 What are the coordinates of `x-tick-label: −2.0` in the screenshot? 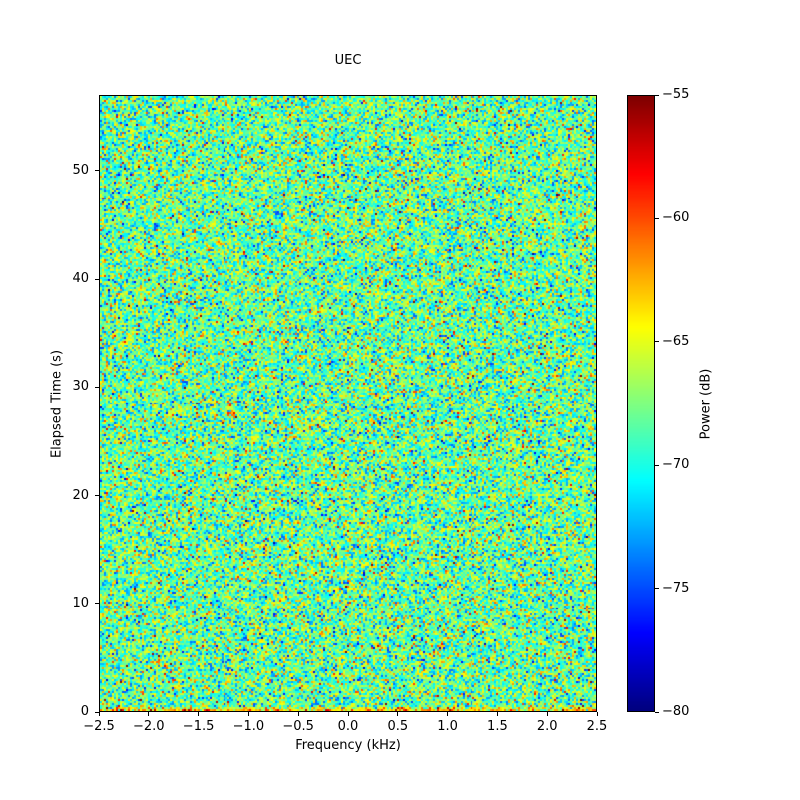 It's located at (149, 726).